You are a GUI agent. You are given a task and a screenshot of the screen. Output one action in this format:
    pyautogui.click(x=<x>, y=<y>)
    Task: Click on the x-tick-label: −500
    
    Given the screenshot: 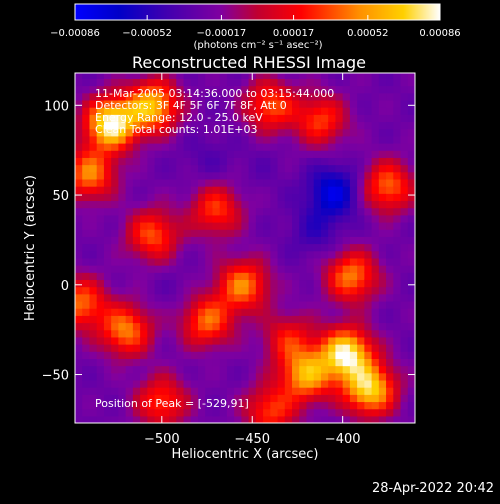 What is the action you would take?
    pyautogui.click(x=162, y=439)
    